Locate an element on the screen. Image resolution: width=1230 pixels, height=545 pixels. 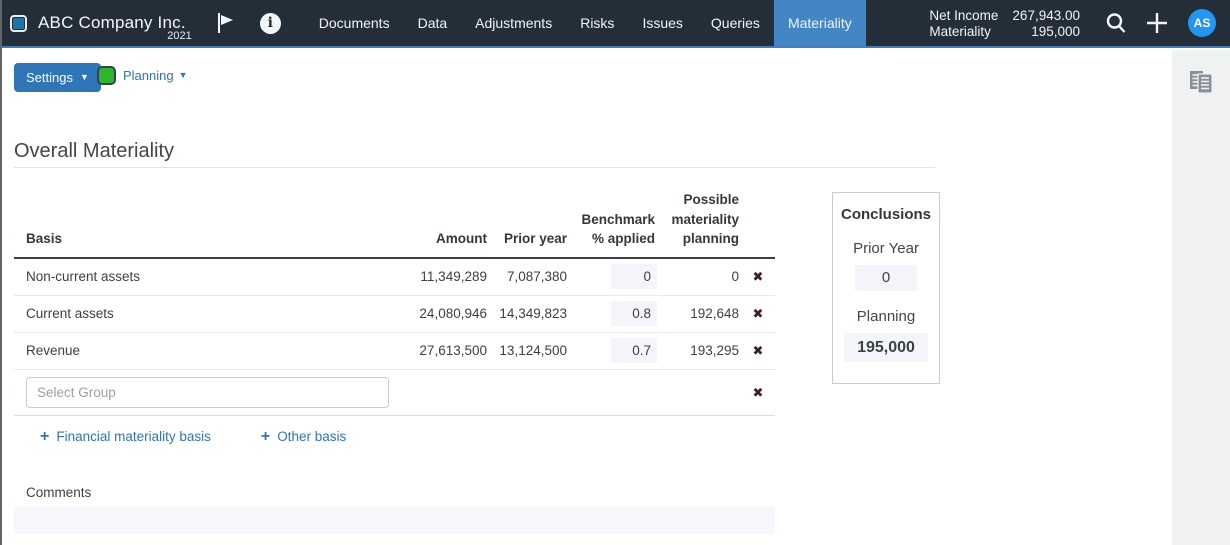
conclusions-title: Conclusions is located at coordinates (885, 214).